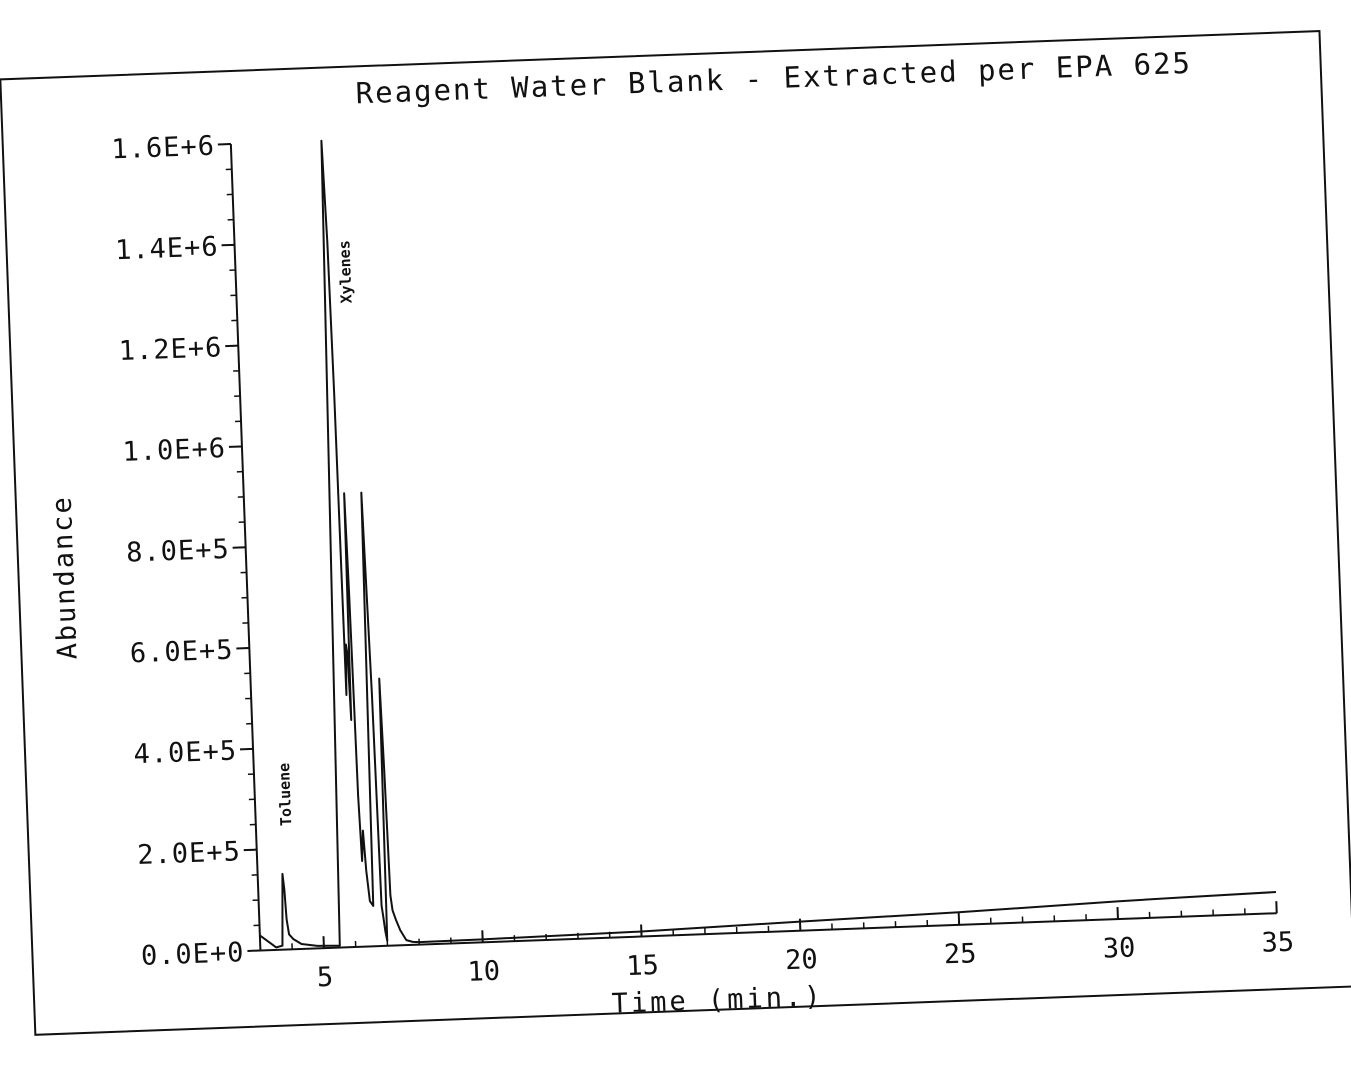 The image size is (1351, 1068). What do you see at coordinates (484, 972) in the screenshot?
I see `x-tick-label: 10` at bounding box center [484, 972].